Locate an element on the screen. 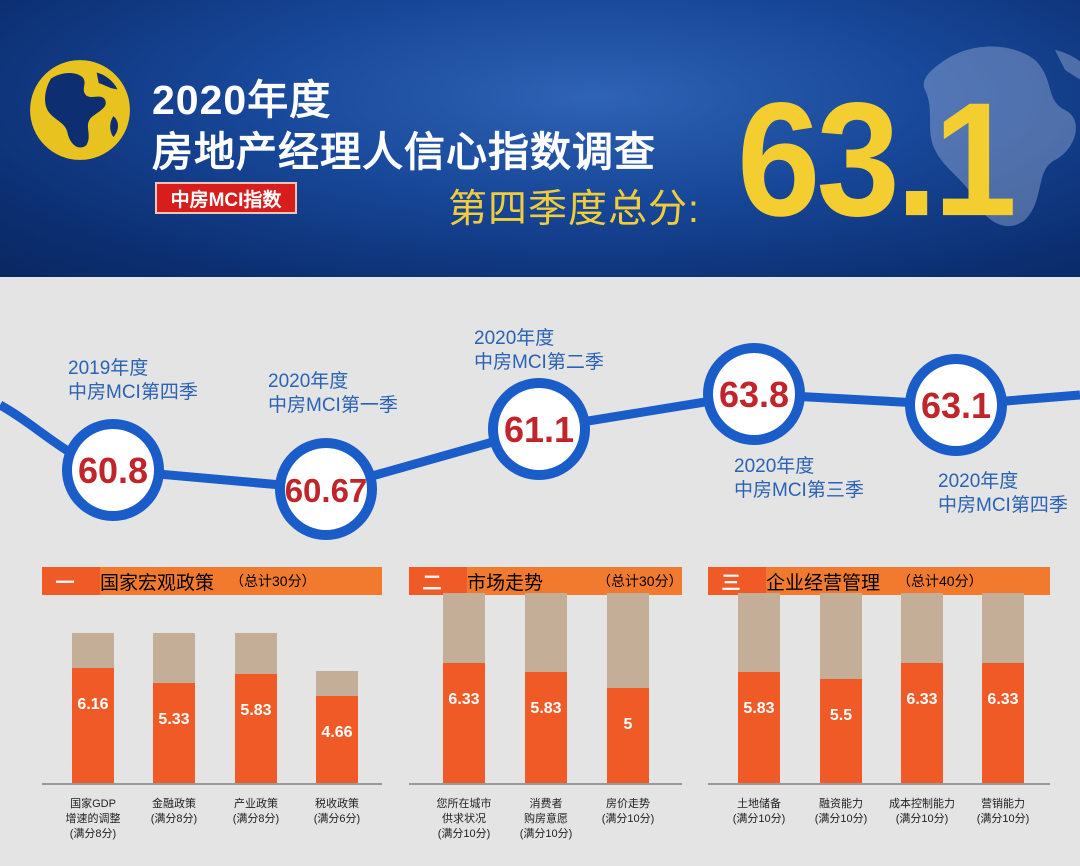  trend-point-label: 2020年度中房MCI第四季 is located at coordinates (1003, 494).